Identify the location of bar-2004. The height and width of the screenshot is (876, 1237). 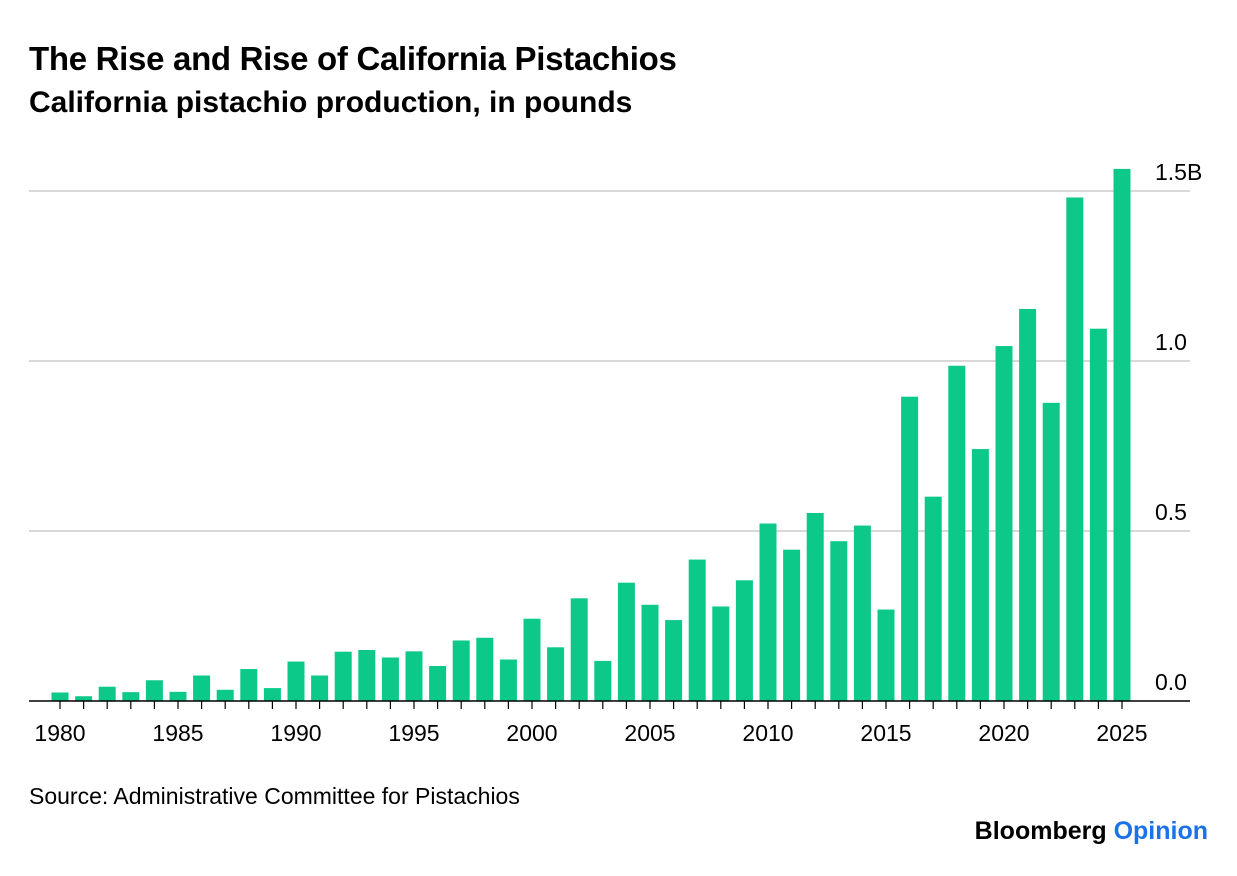
(626, 641).